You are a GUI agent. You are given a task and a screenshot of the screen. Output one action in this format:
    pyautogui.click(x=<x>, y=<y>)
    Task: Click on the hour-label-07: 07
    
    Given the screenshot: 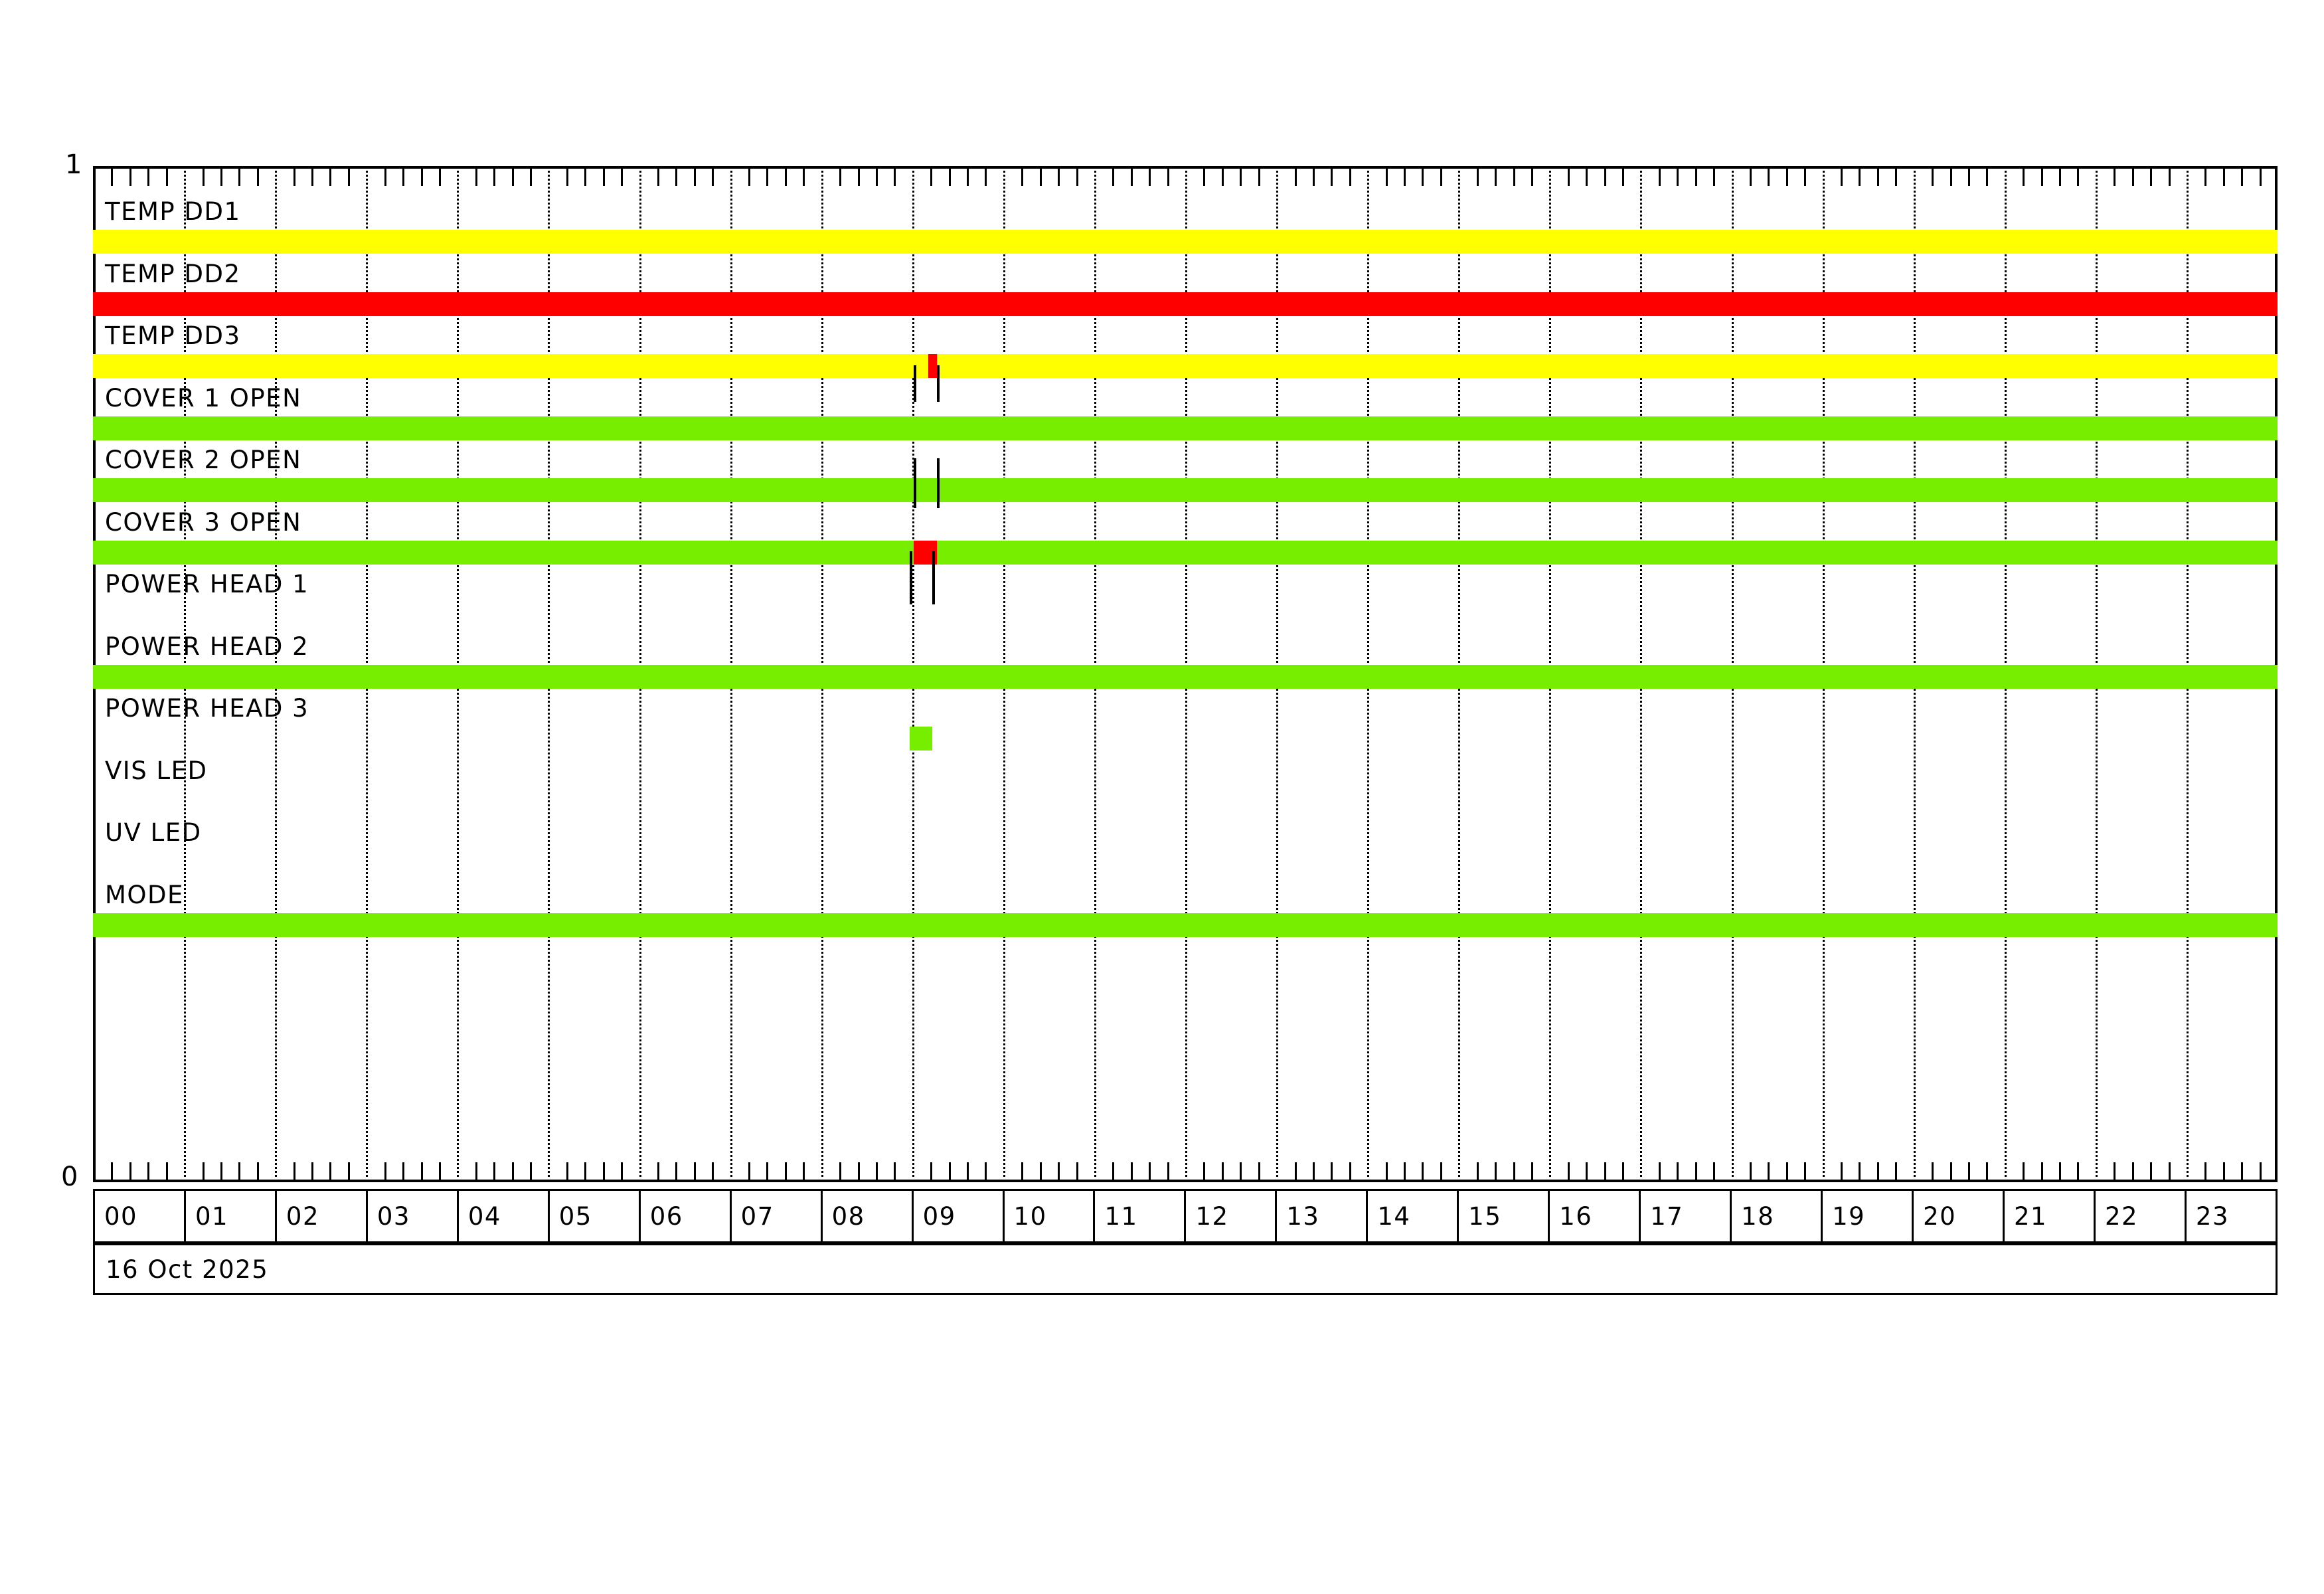 What is the action you would take?
    pyautogui.click(x=777, y=1216)
    